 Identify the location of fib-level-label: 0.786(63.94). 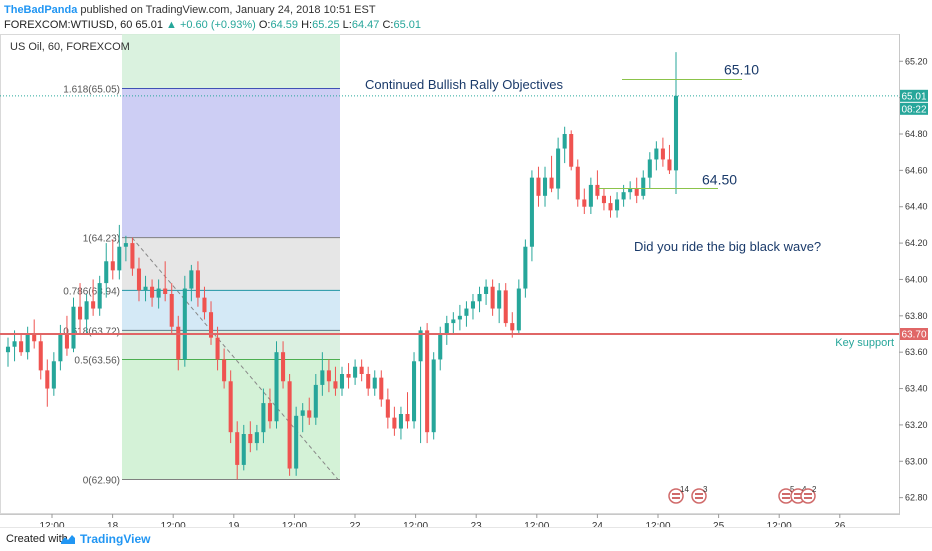
(91, 291).